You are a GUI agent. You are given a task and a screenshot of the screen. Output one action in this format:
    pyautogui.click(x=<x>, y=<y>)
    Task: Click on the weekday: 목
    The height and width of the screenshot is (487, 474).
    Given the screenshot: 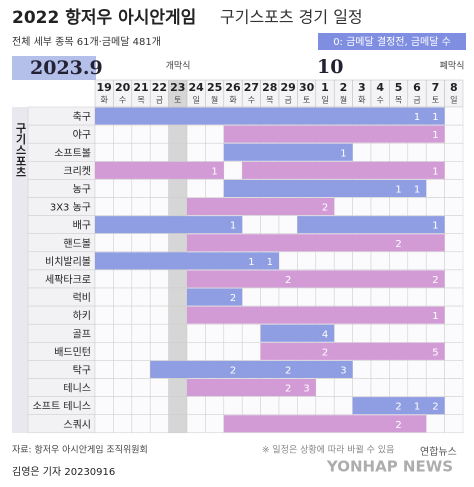 What is the action you would take?
    pyautogui.click(x=398, y=100)
    